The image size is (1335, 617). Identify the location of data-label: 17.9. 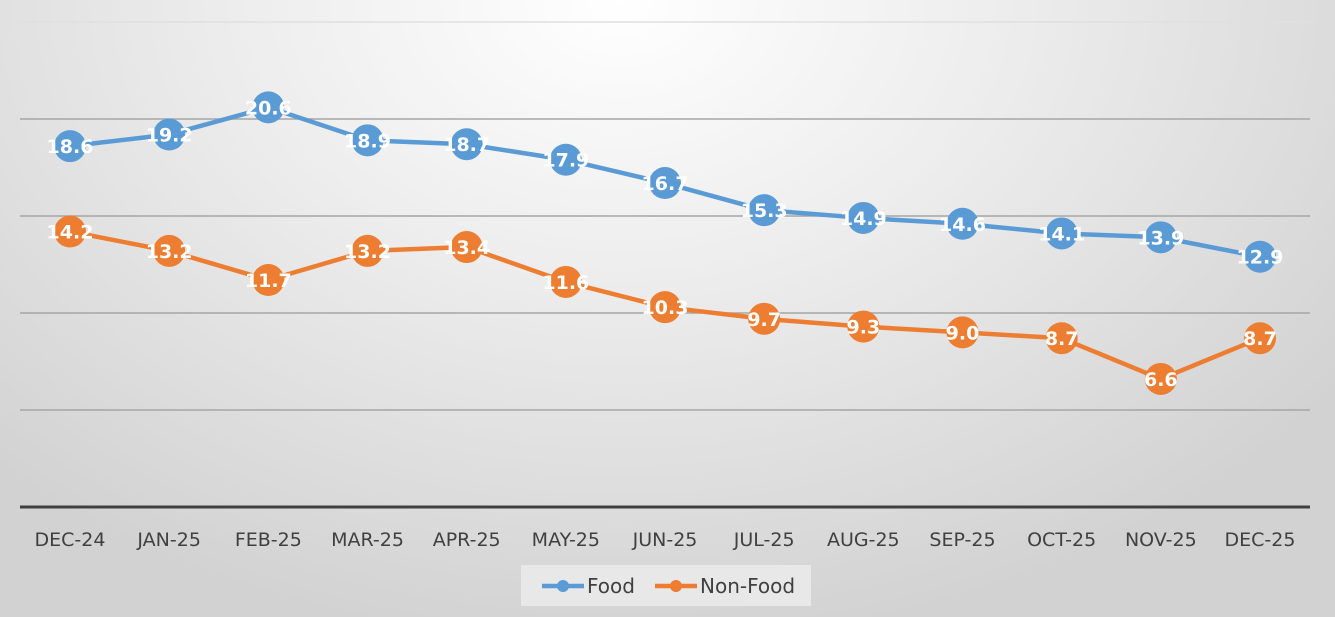
(565, 161).